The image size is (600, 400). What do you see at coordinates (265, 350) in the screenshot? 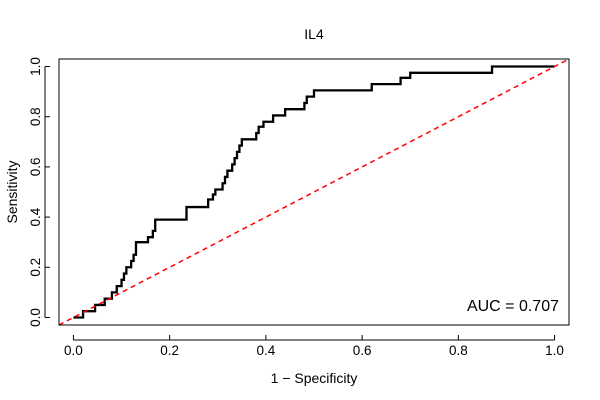
I see `x-tick-label: 0.4` at bounding box center [265, 350].